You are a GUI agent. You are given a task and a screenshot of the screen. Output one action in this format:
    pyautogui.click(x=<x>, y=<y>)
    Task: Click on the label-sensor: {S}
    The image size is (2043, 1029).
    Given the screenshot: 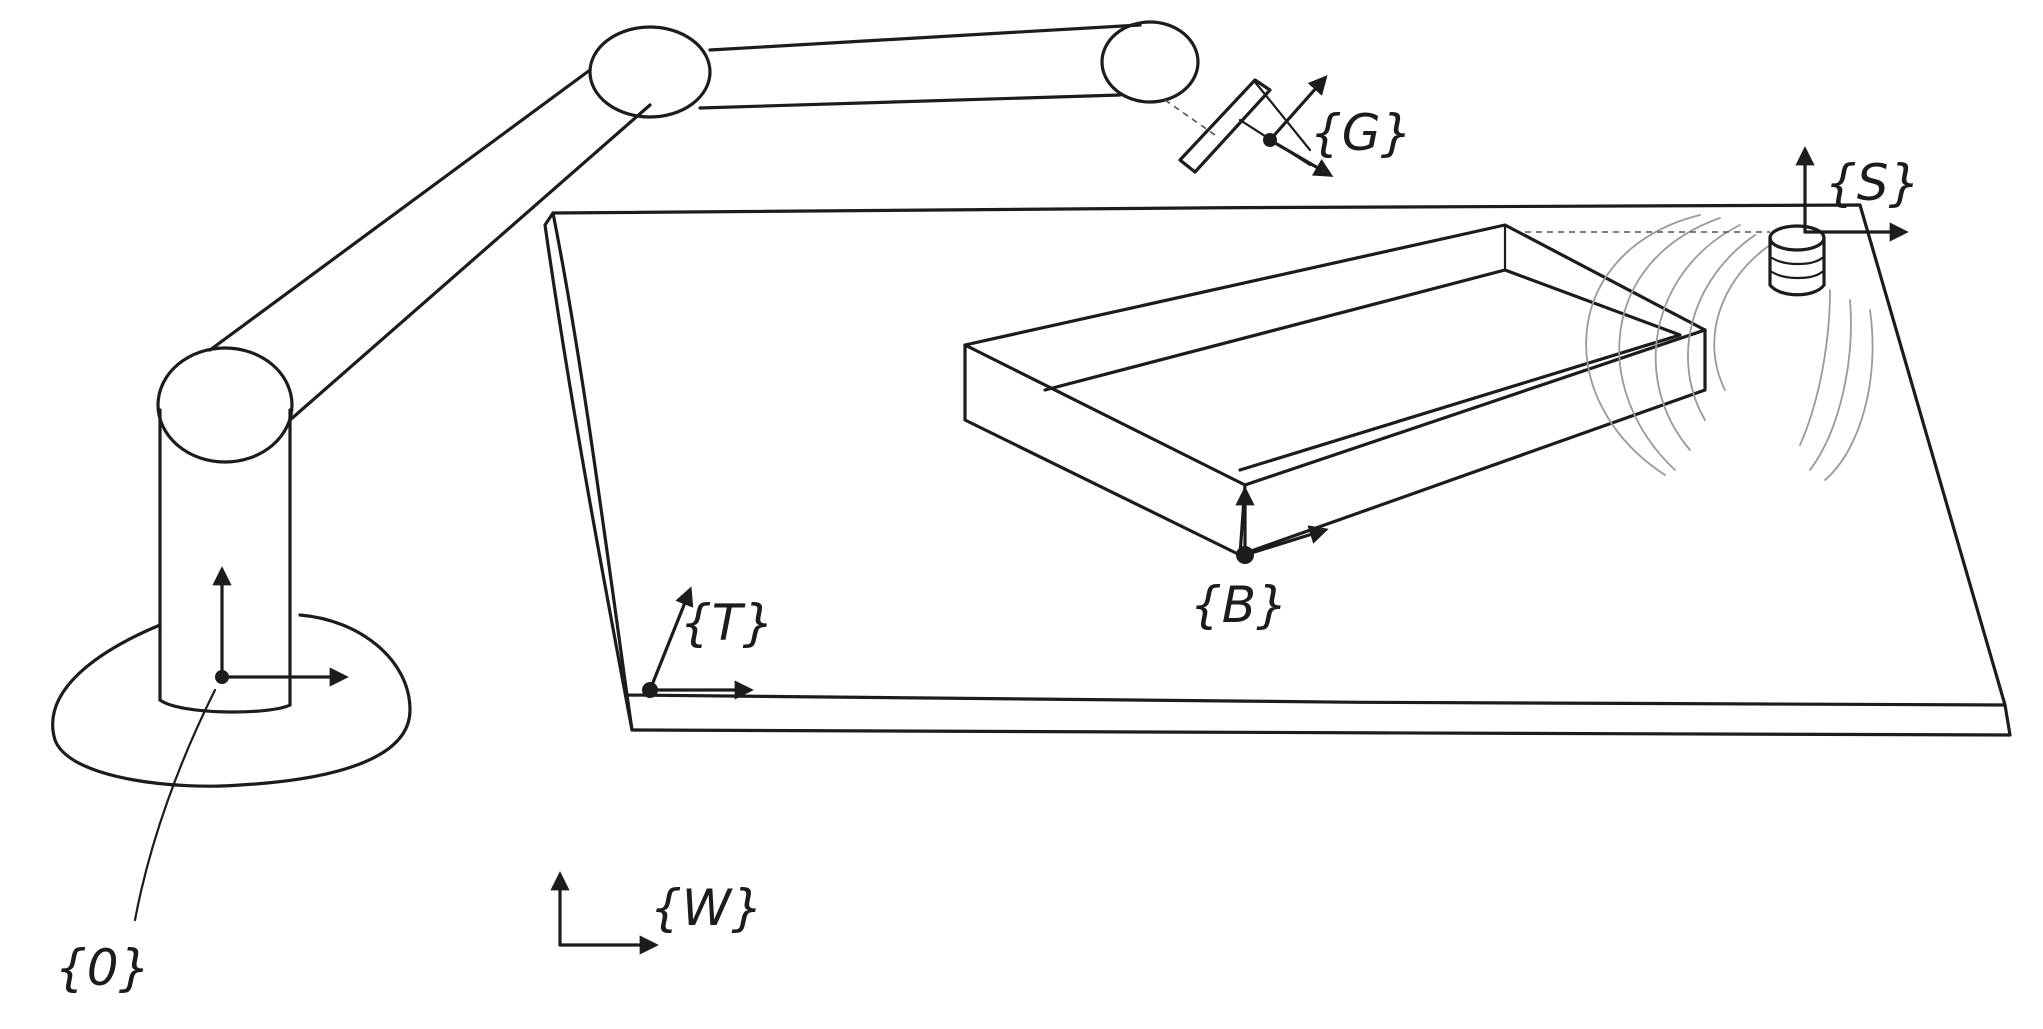 What is the action you would take?
    pyautogui.click(x=1872, y=183)
    